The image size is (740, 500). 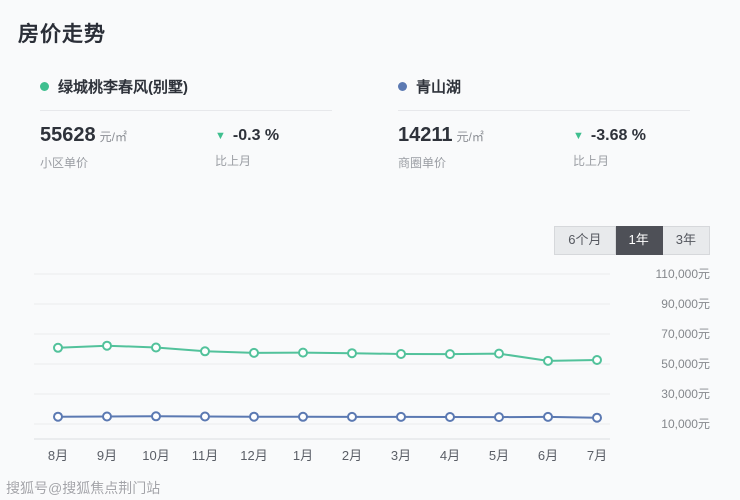 I want to click on price-value: 14211, so click(x=425, y=135).